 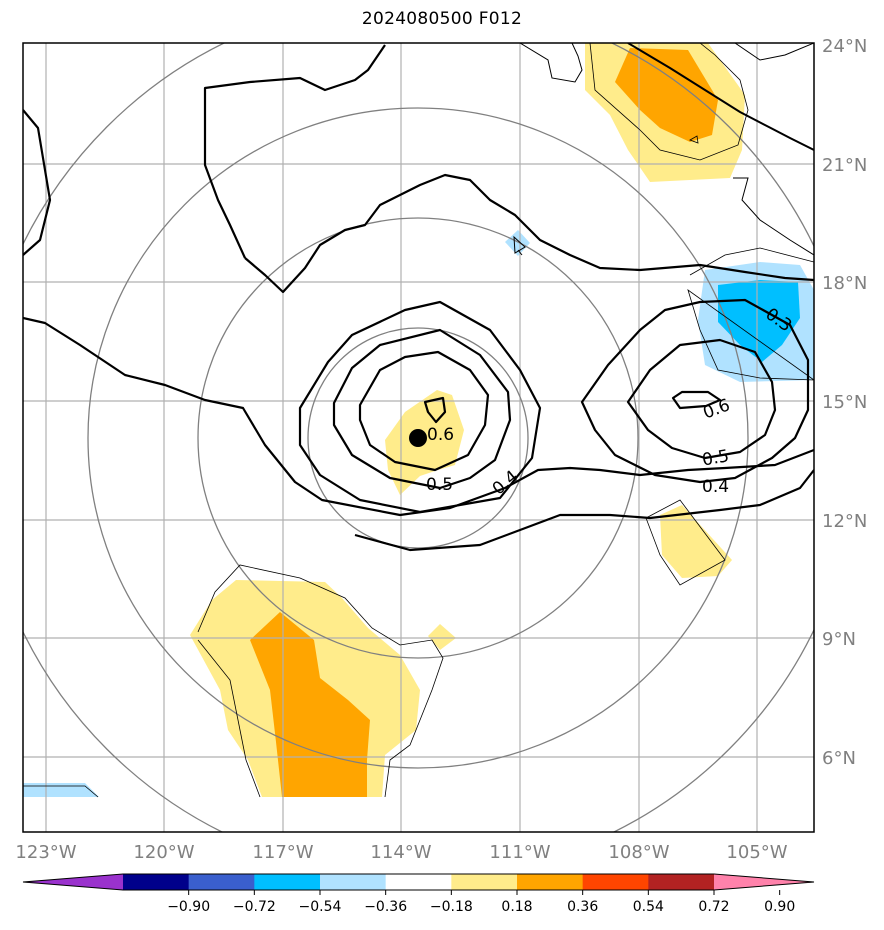 I want to click on contour-label-east-06: 0.6, so click(x=716, y=409).